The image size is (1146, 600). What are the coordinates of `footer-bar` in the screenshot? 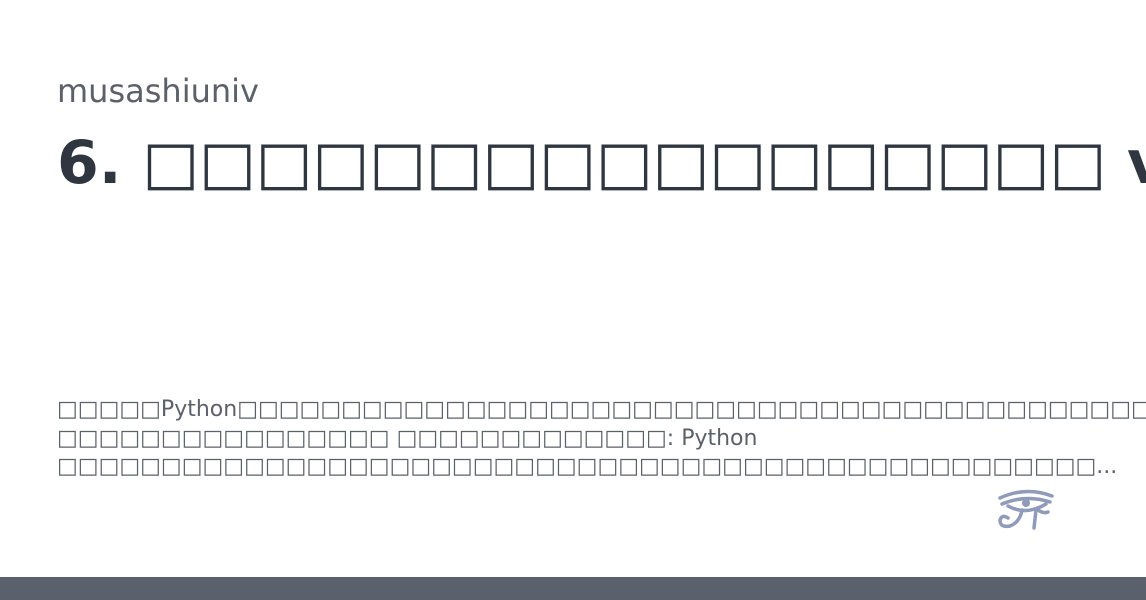 It's located at (573, 588).